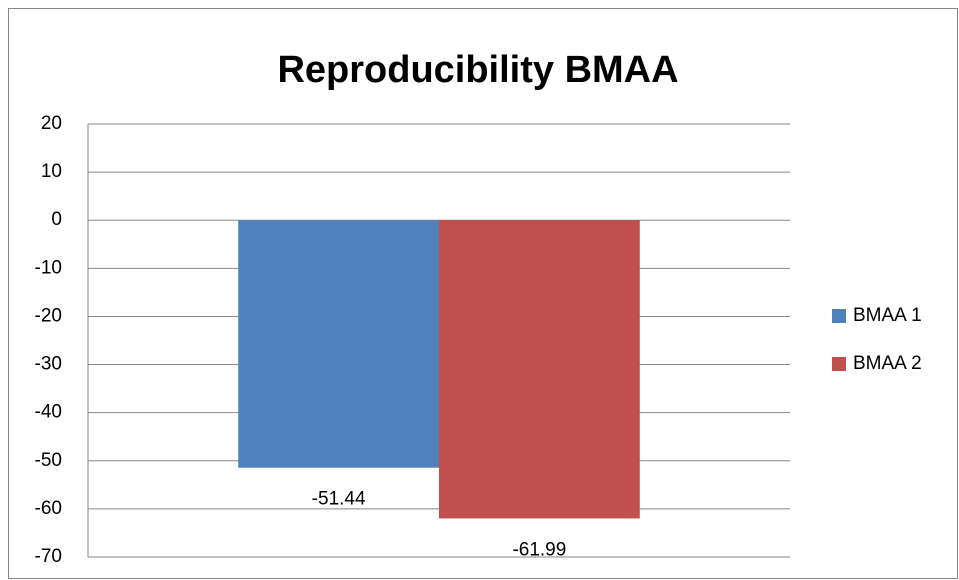 This screenshot has height=580, width=959. What do you see at coordinates (48, 508) in the screenshot?
I see `y-tick-label: -60` at bounding box center [48, 508].